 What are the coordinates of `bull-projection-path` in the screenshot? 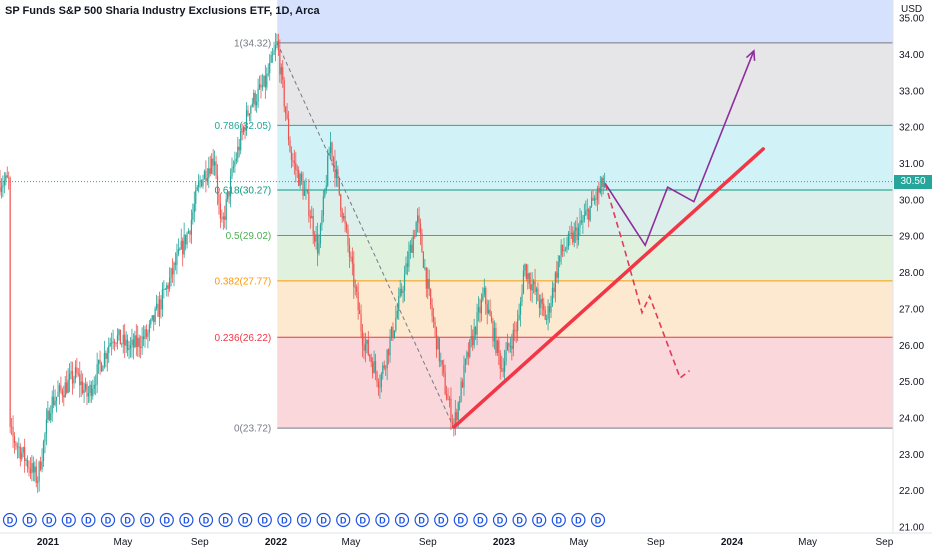 It's located at (679, 149).